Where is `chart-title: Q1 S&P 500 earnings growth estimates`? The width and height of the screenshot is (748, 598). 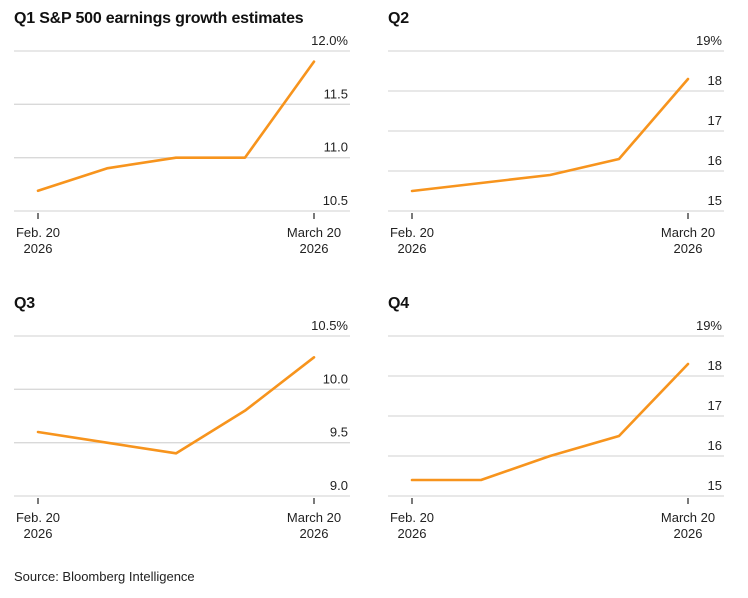 chart-title: Q1 S&P 500 earnings growth estimates is located at coordinates (159, 18).